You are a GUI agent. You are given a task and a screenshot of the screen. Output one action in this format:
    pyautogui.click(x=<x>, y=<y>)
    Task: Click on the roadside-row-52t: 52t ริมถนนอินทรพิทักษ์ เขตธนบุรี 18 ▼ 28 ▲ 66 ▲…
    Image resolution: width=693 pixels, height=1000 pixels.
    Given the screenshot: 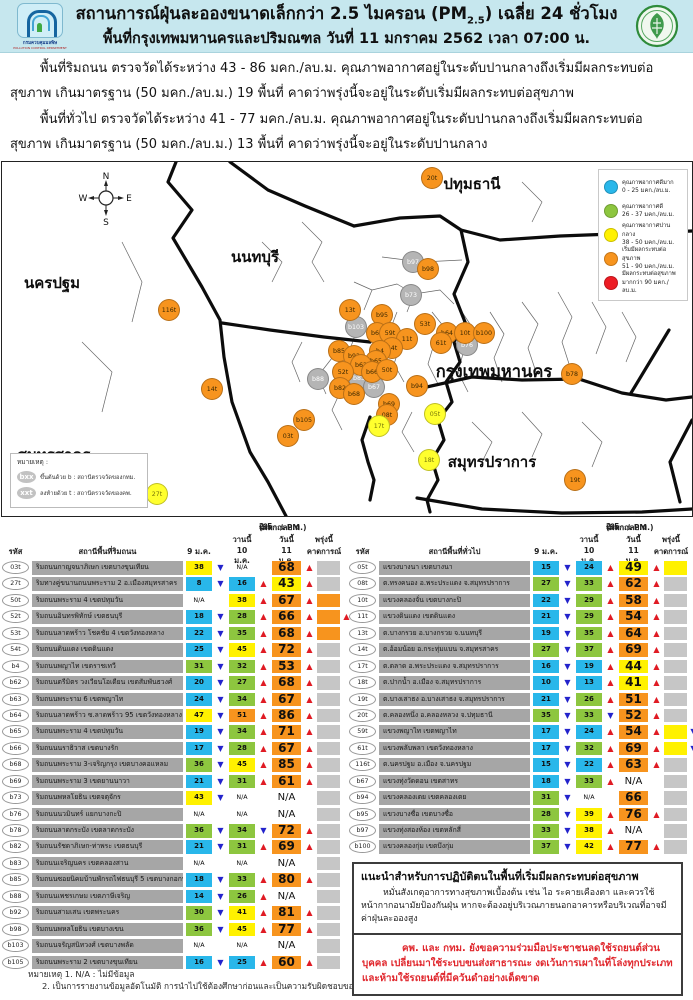 What is the action you would take?
    pyautogui.click(x=176, y=617)
    